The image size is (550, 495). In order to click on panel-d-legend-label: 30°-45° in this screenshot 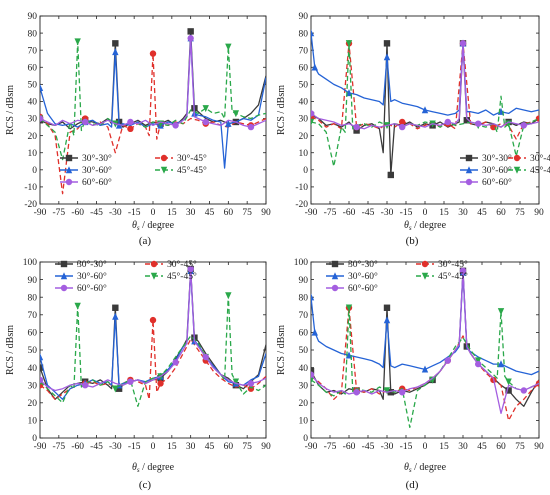, I will do `click(453, 264)`.